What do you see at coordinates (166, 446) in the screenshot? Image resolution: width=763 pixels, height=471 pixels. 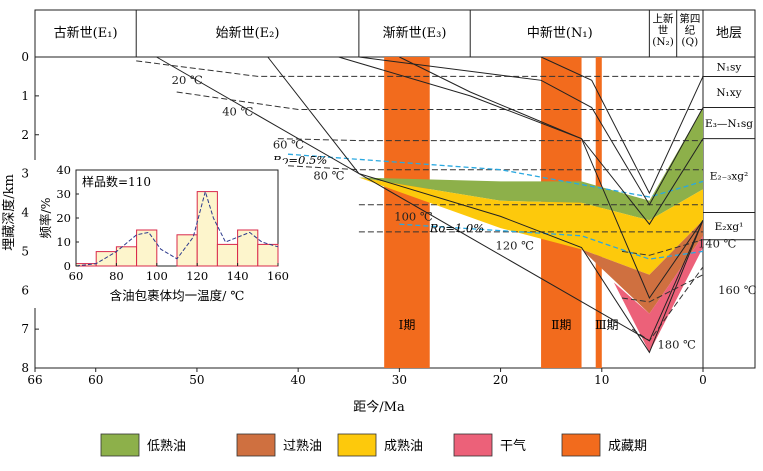 I see `legend-label: 低熟油` at bounding box center [166, 446].